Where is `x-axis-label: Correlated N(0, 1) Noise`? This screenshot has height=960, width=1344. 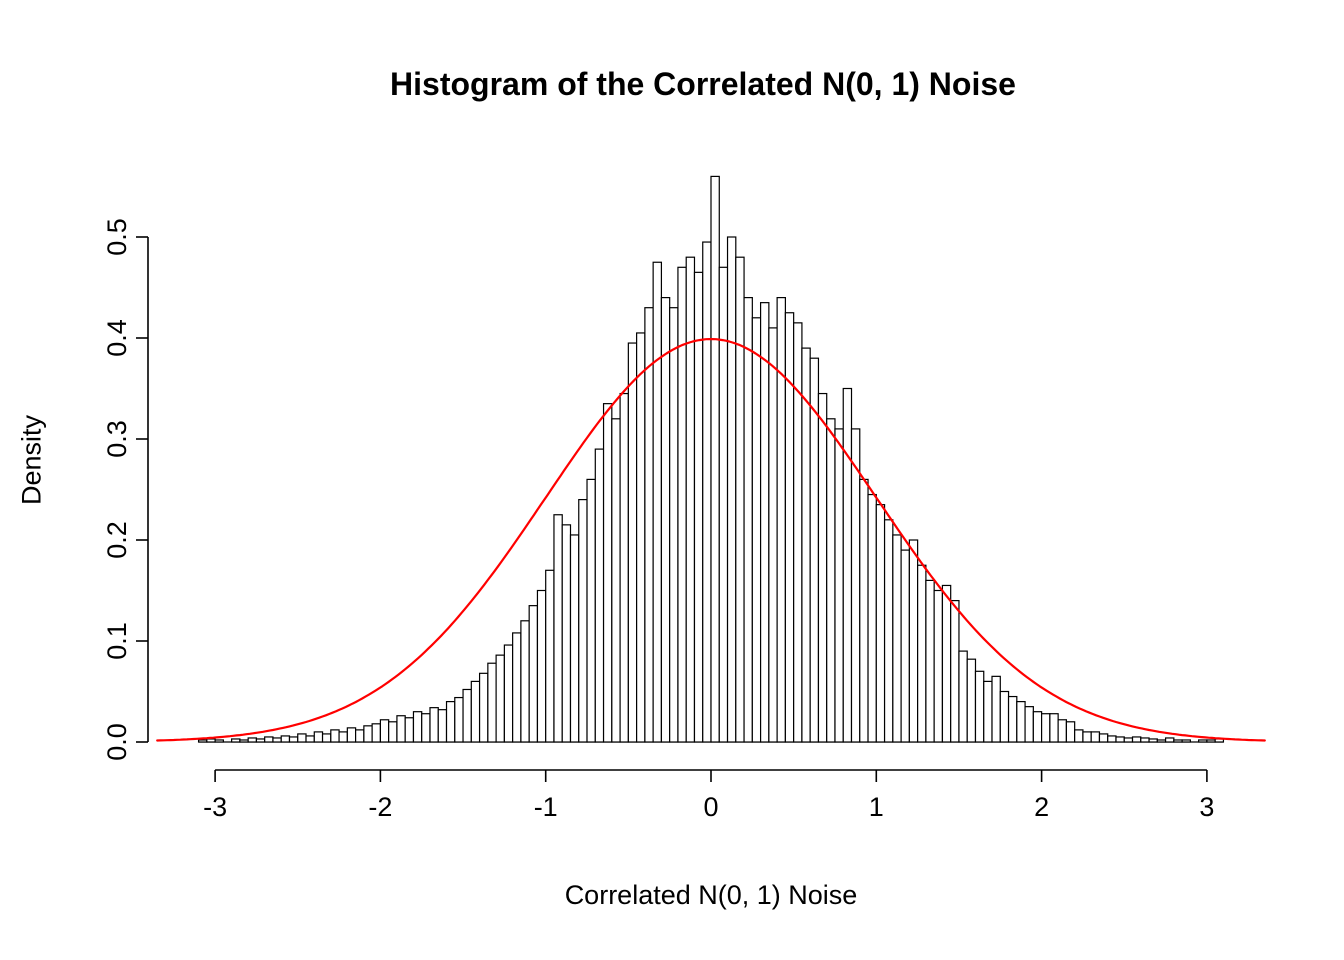 x-axis-label: Correlated N(0, 1) Noise is located at coordinates (711, 895).